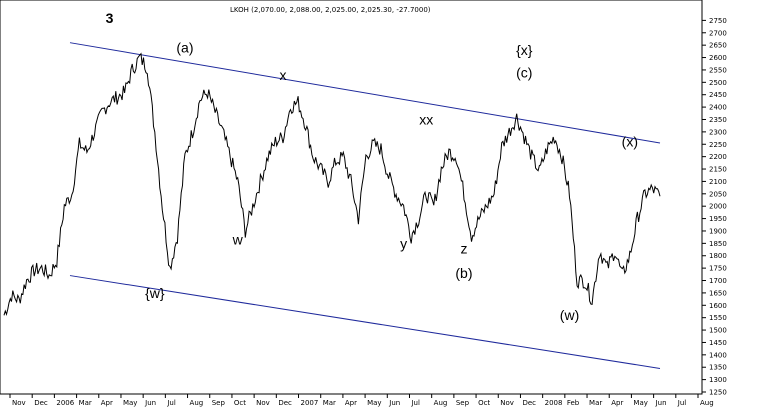  Describe the element at coordinates (718, 207) in the screenshot. I see `y-tick-label: 2000` at that location.